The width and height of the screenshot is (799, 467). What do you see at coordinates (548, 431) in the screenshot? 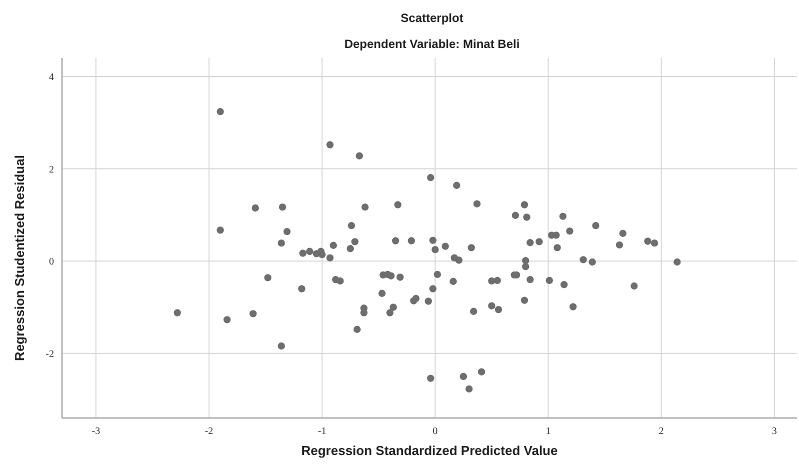
I see `x-tick-label: 1` at bounding box center [548, 431].